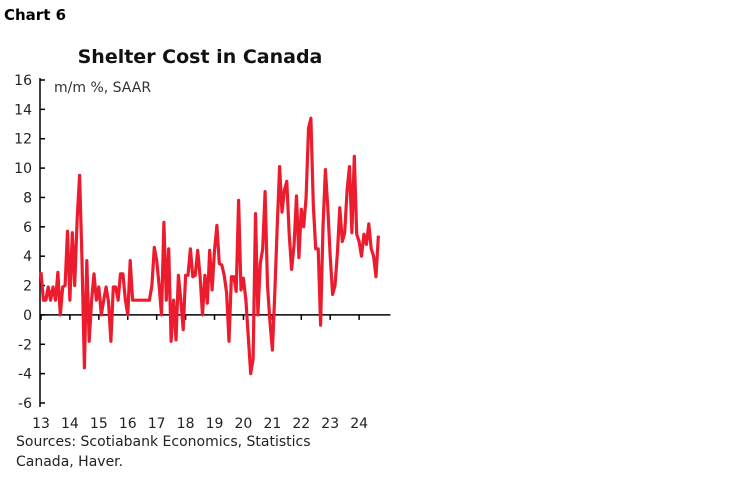 The width and height of the screenshot is (748, 483). I want to click on x-tick-label: 15, so click(99, 424).